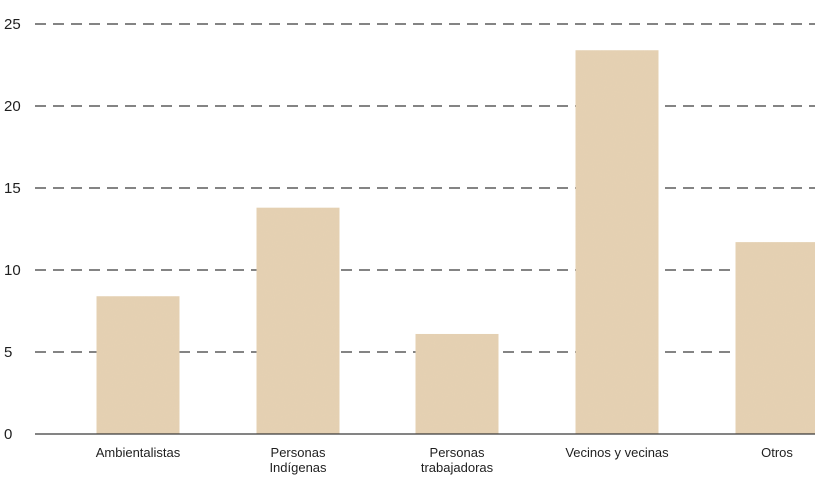 The image size is (815, 477). Describe the element at coordinates (12, 229) in the screenshot. I see `y-axis-tick-labels: 0 5 10 15 20 25` at that location.